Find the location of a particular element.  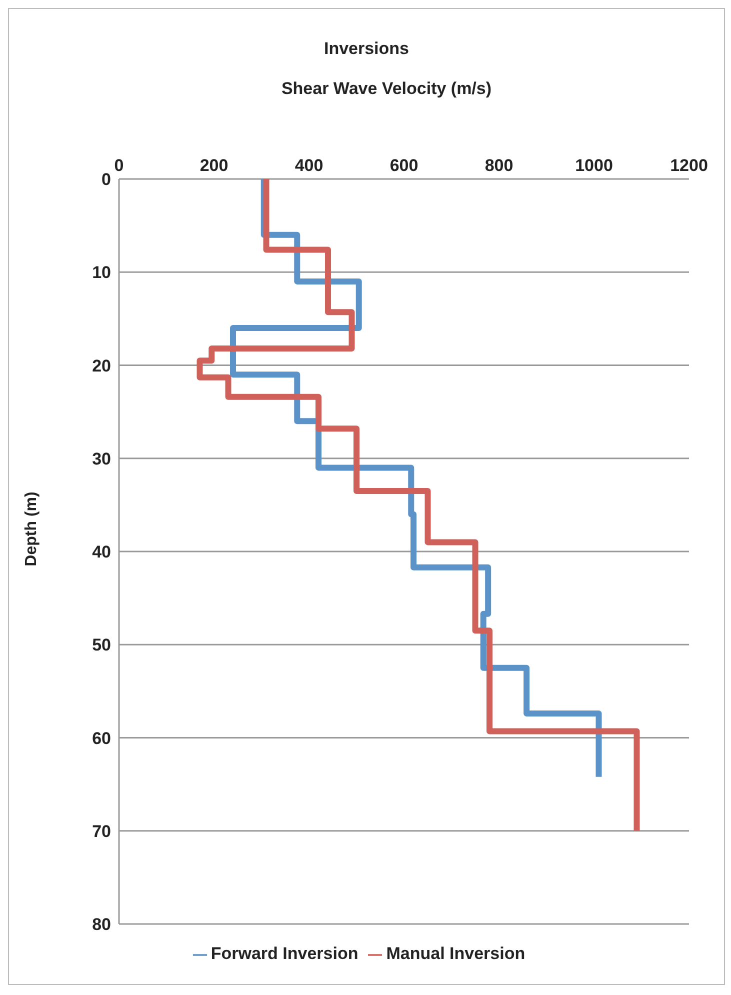

y-tick-label: 40 is located at coordinates (101, 552).